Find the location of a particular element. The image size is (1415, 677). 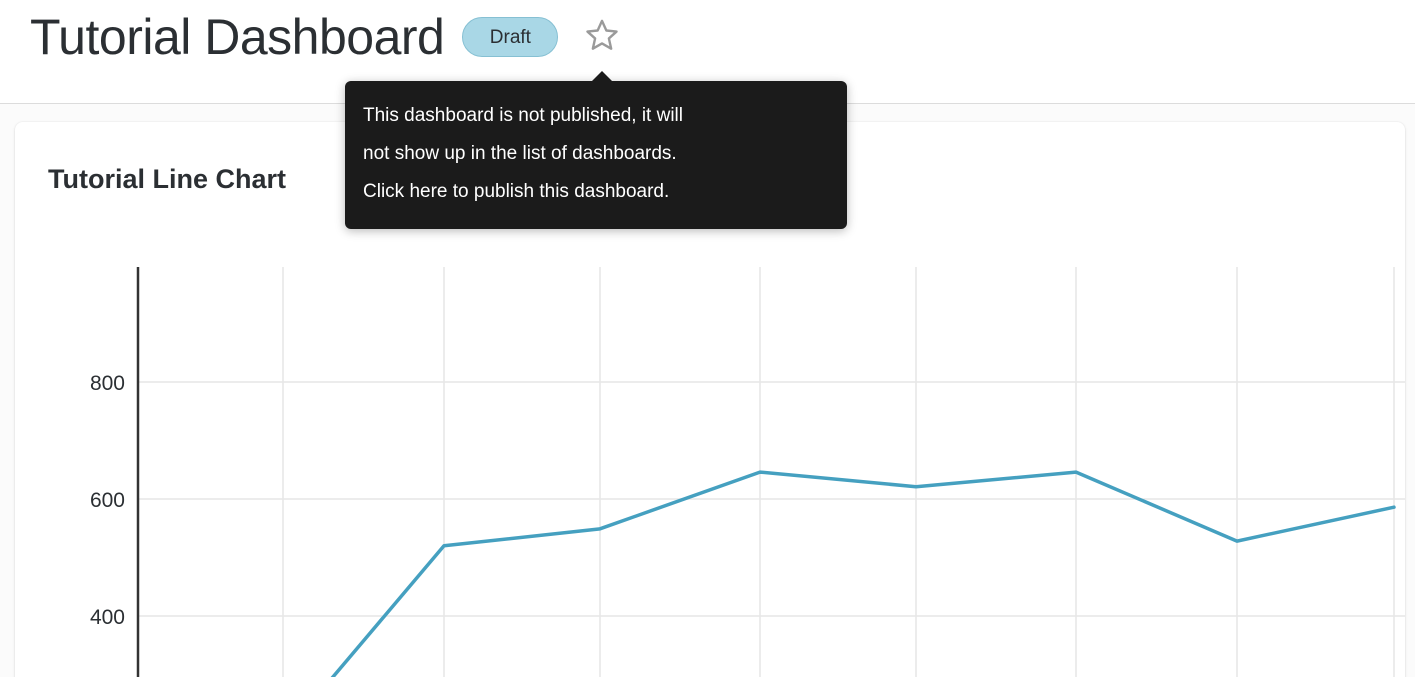

y-axis-tick-label: 800 is located at coordinates (107, 383).